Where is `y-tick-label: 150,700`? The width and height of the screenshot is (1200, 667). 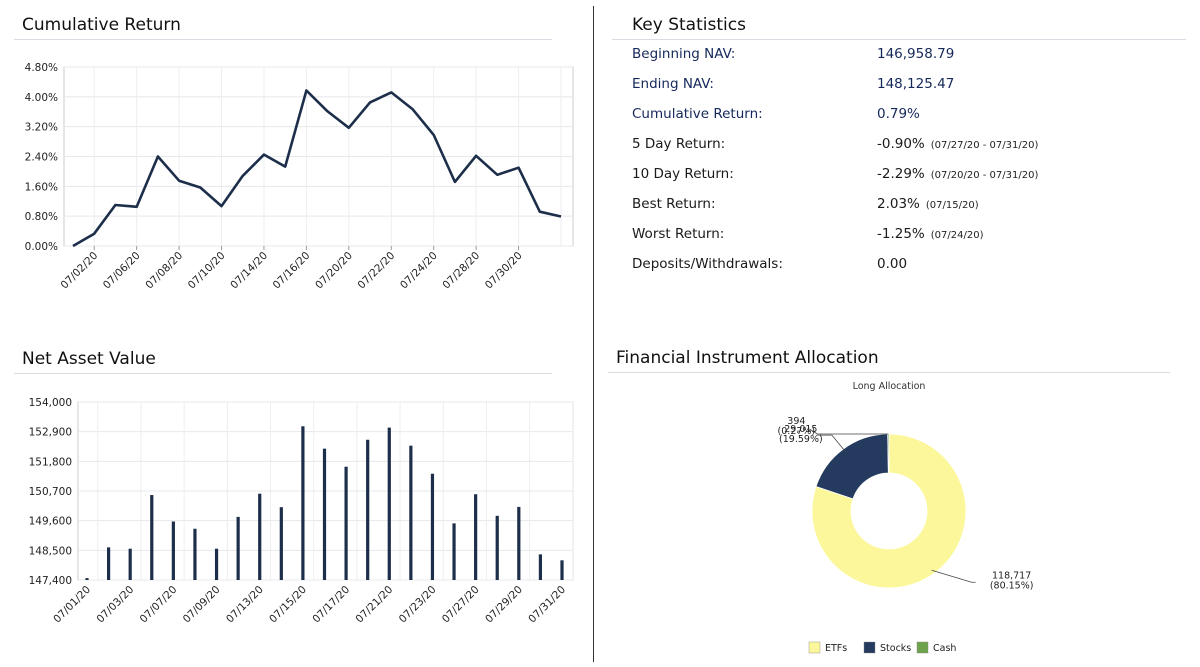 y-tick-label: 150,700 is located at coordinates (50, 492).